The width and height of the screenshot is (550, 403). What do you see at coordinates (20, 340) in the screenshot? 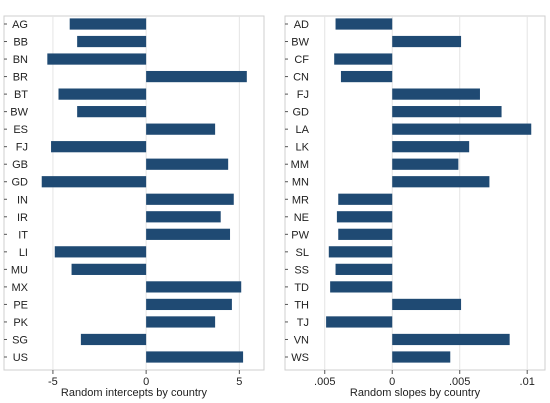
I see `y-tick-label: SG` at bounding box center [20, 340].